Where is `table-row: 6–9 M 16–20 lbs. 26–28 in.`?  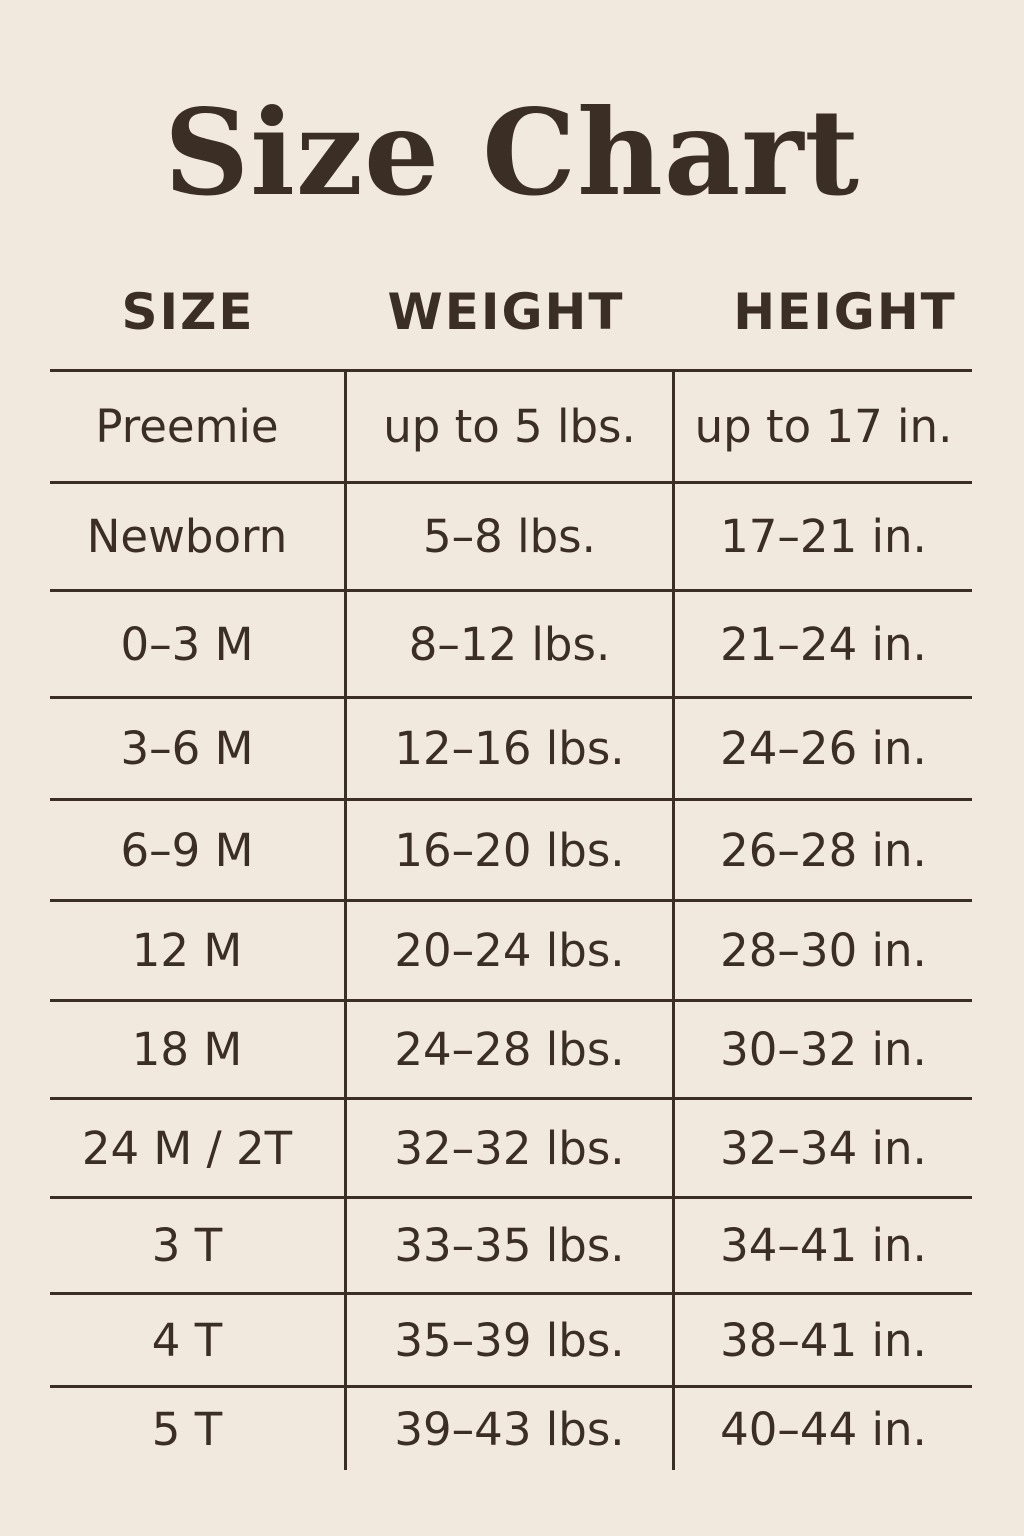
table-row: 6–9 M 16–20 lbs. 26–28 in. is located at coordinates (511, 848).